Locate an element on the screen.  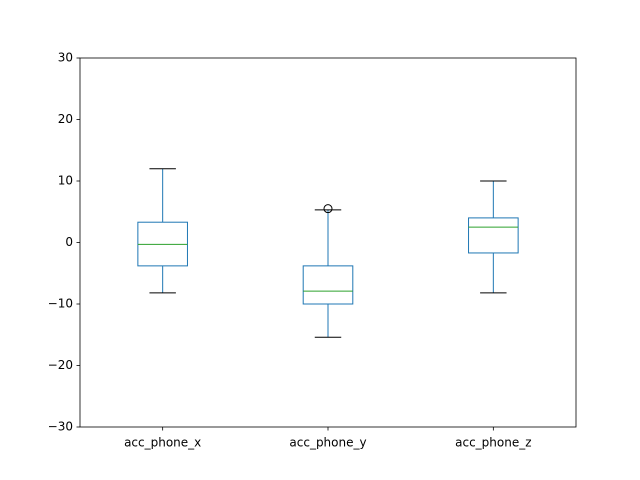
x-tick-label: acc_phone_y is located at coordinates (327, 443).